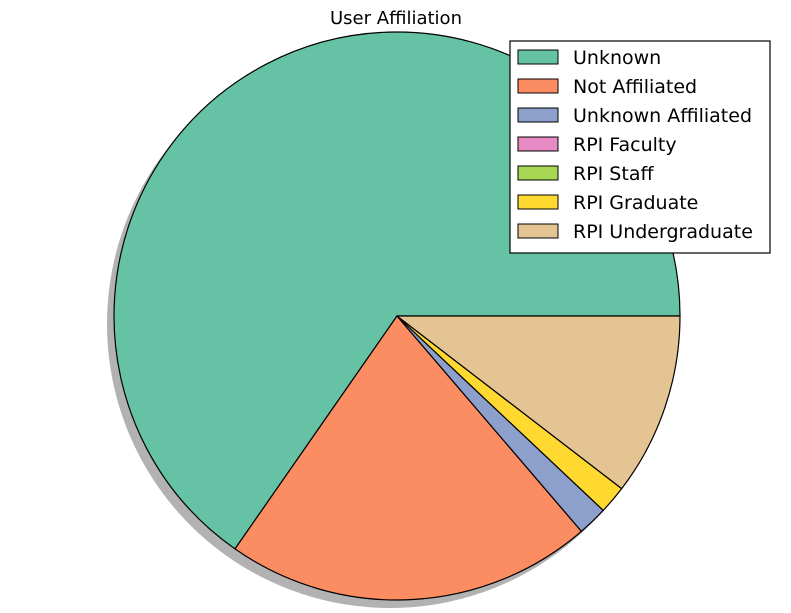 This screenshot has width=791, height=613. Describe the element at coordinates (538, 86) in the screenshot. I see `legend-swatch-not-affiliated` at that location.